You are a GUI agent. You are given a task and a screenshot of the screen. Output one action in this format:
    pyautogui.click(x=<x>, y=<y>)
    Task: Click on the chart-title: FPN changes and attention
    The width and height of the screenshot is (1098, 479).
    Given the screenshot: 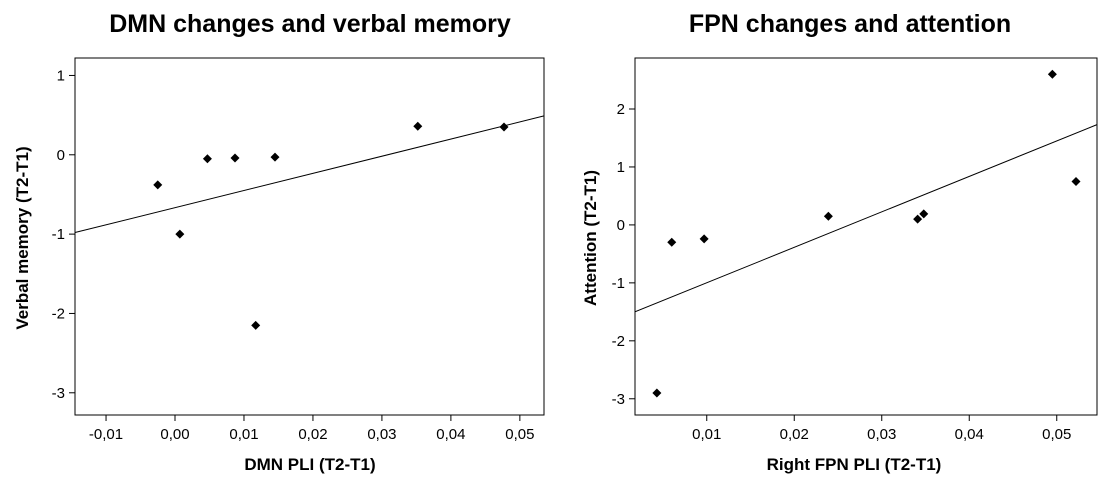 What is the action you would take?
    pyautogui.click(x=850, y=24)
    